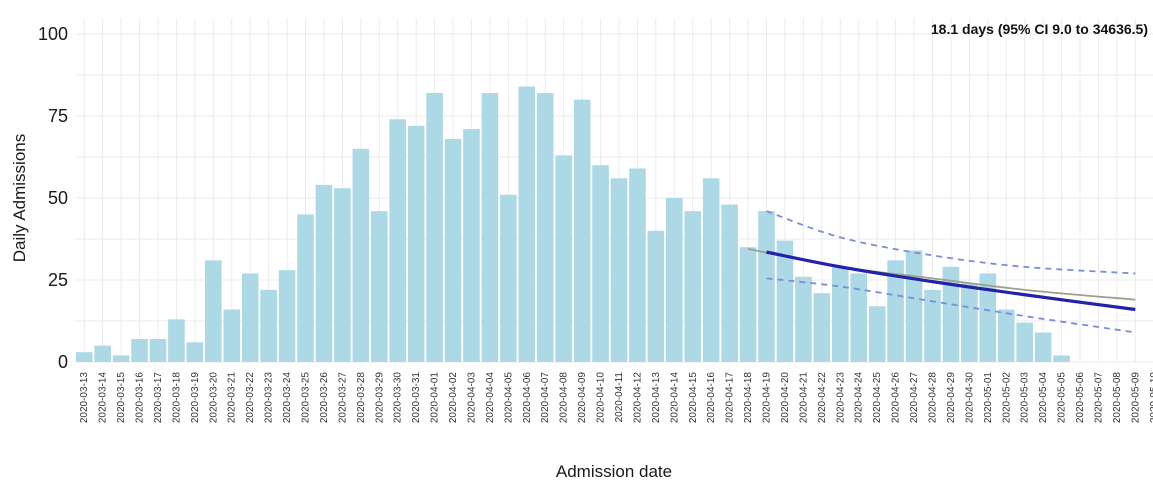 The width and height of the screenshot is (1153, 481). Describe the element at coordinates (103, 398) in the screenshot. I see `x-tick-label: 2020-03-14` at that location.